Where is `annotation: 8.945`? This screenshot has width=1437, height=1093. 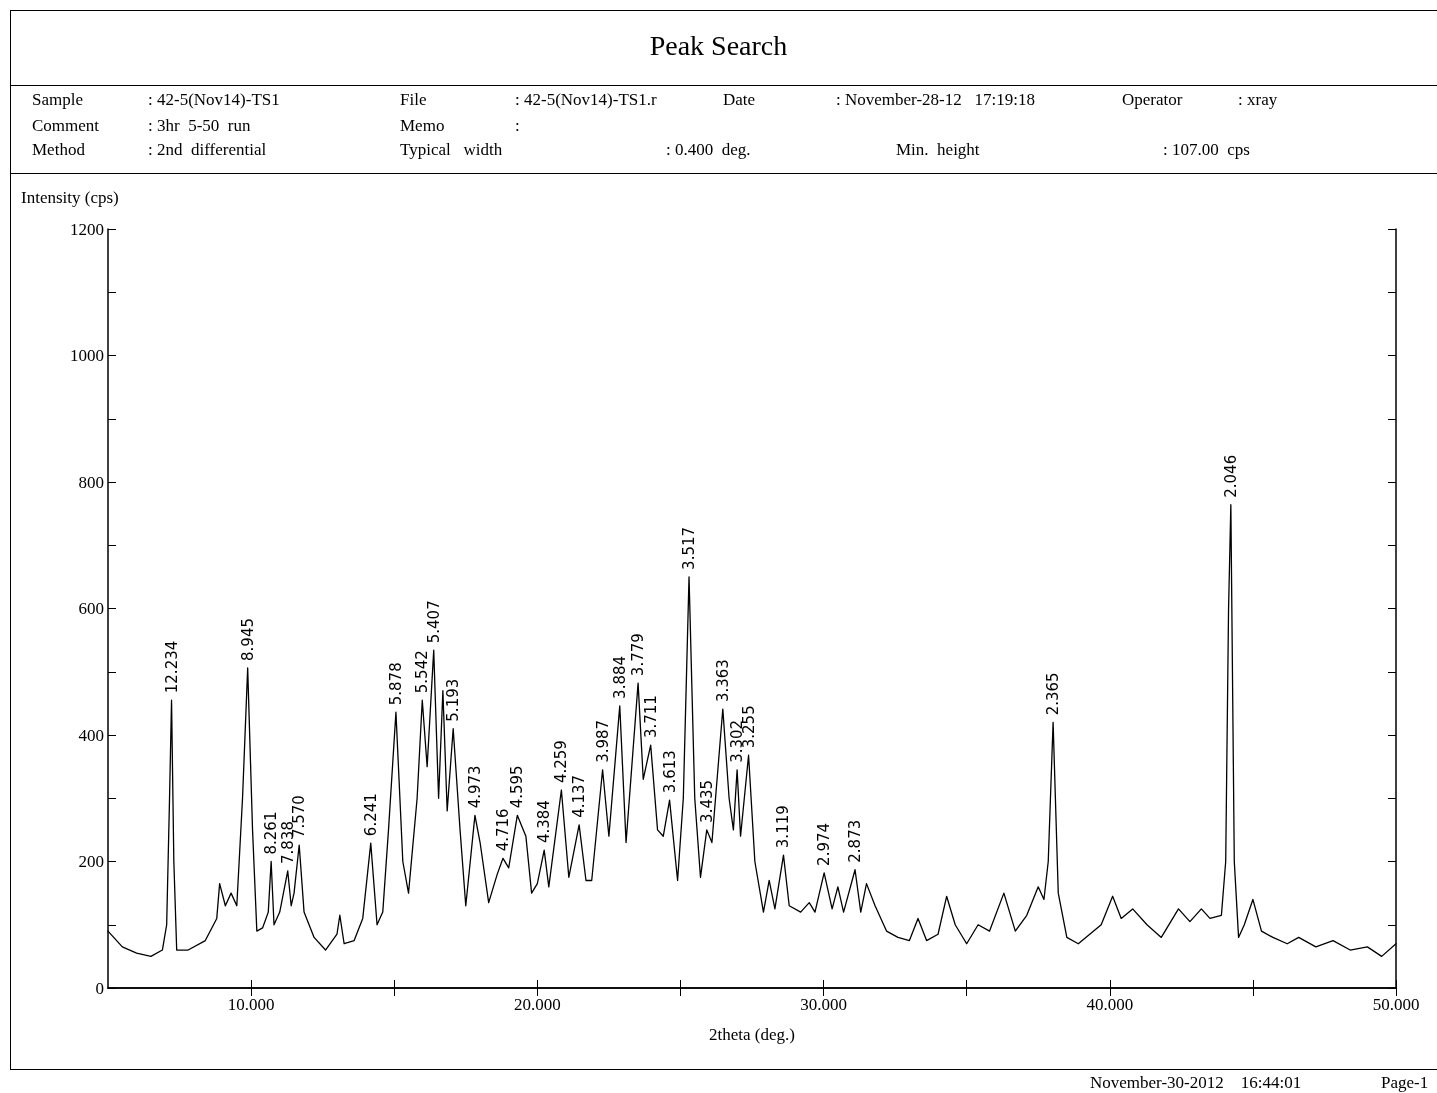
annotation: 8.945 is located at coordinates (247, 639).